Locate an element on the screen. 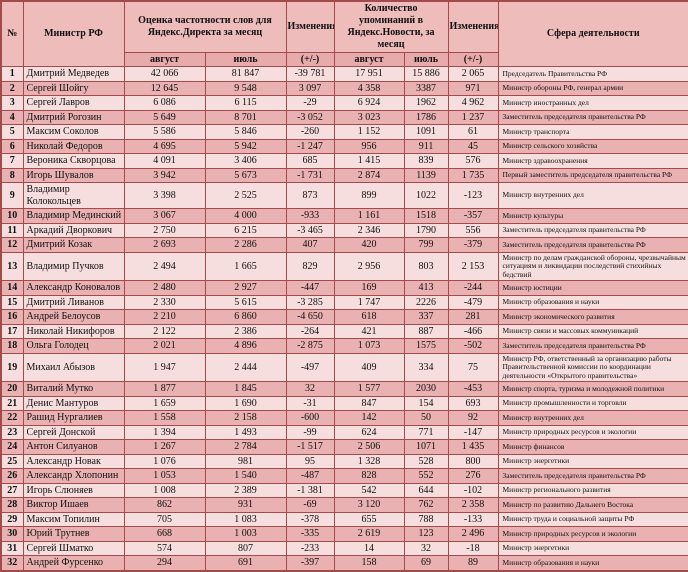  cell-direct-august: 1 947 is located at coordinates (164, 367).